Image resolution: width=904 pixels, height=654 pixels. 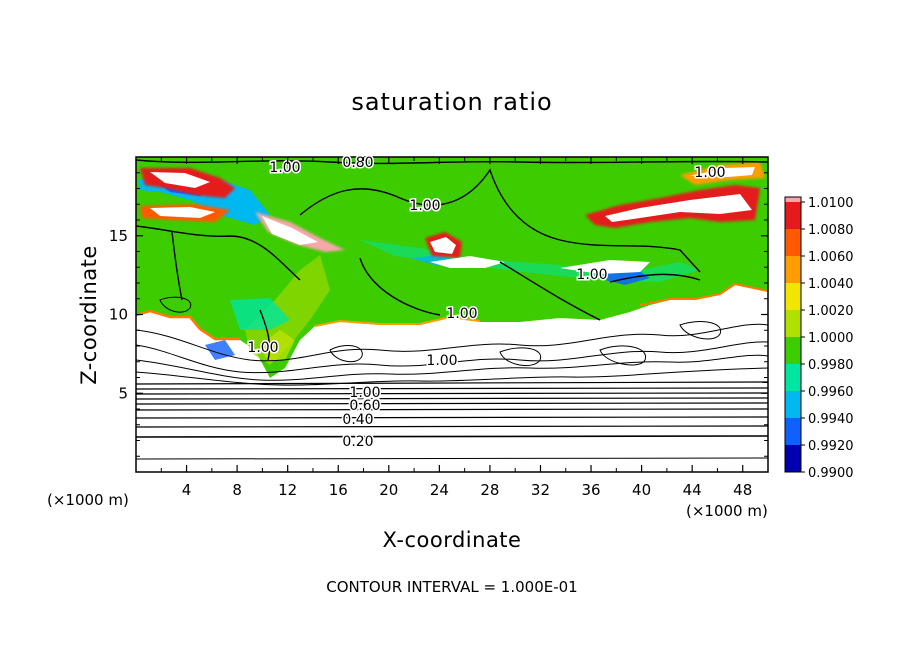 I want to click on x-tick-label: 40, so click(x=641, y=490).